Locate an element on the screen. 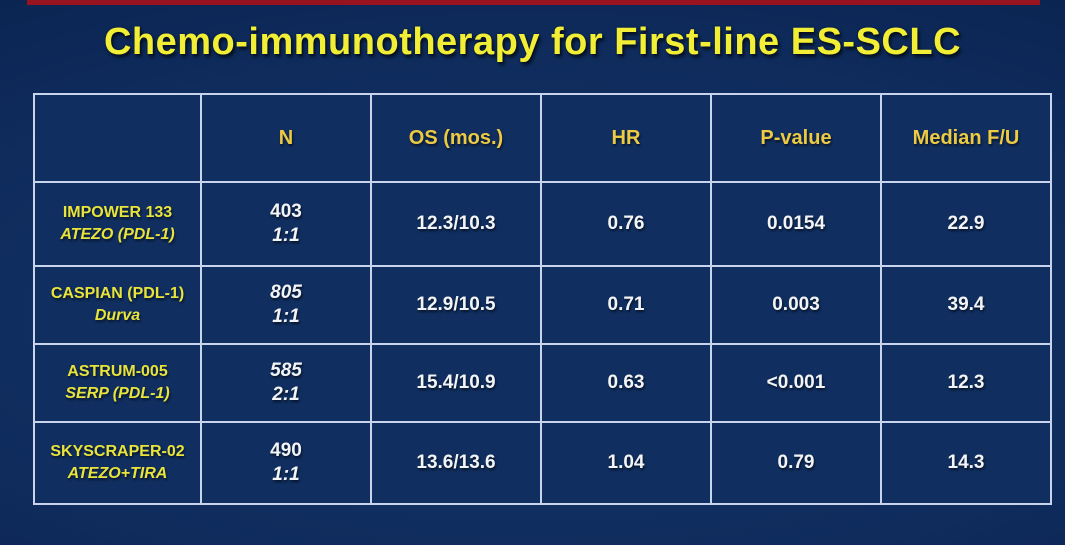  cell-study: SKYSCRAPER-02 ATEZO+TIRA is located at coordinates (117, 463).